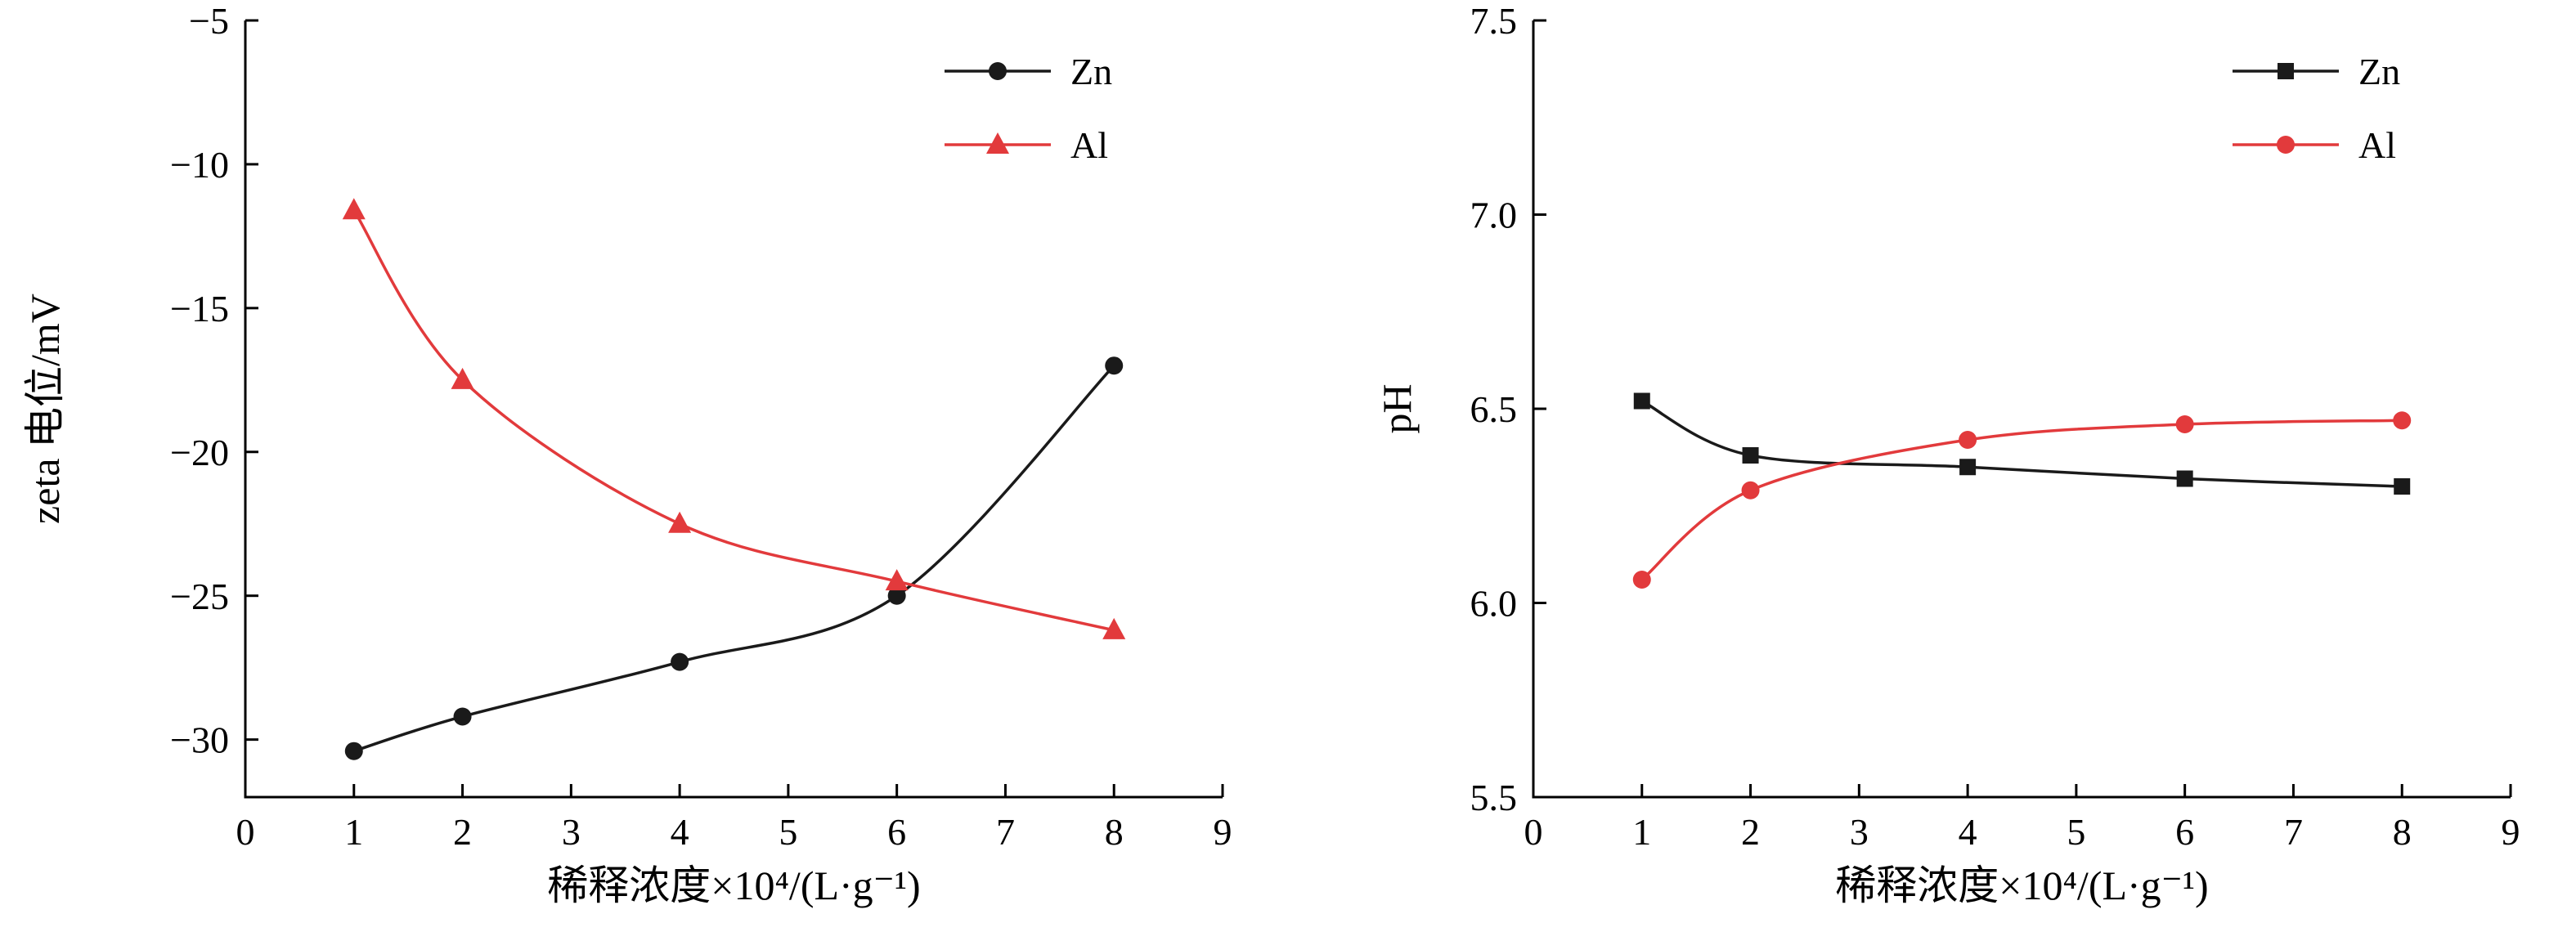  Describe the element at coordinates (200, 597) in the screenshot. I see `y-tick-label: −25` at that location.